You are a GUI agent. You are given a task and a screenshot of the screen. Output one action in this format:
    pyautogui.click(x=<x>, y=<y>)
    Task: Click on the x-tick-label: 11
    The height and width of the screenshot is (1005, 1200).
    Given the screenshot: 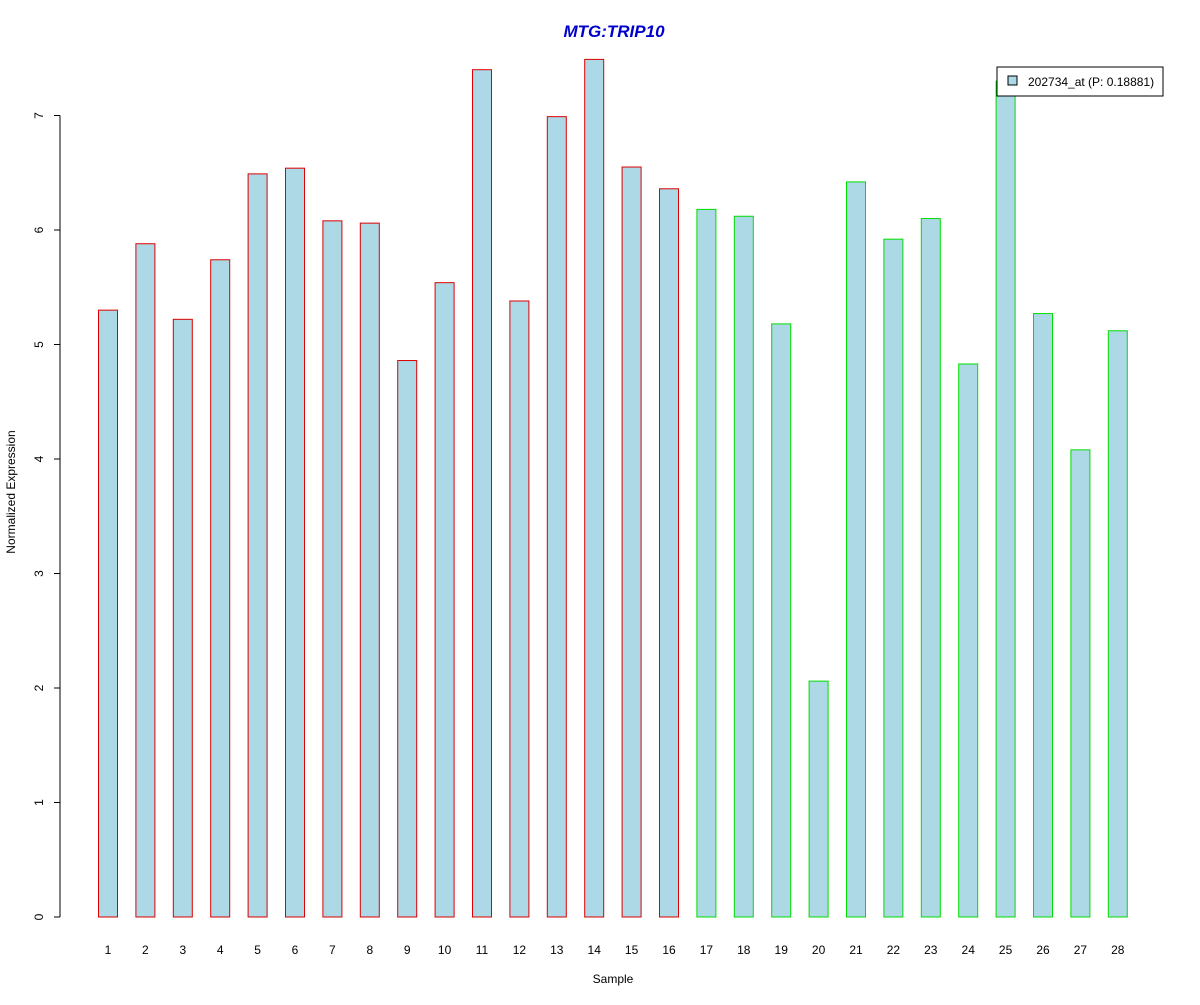 What is the action you would take?
    pyautogui.click(x=482, y=950)
    